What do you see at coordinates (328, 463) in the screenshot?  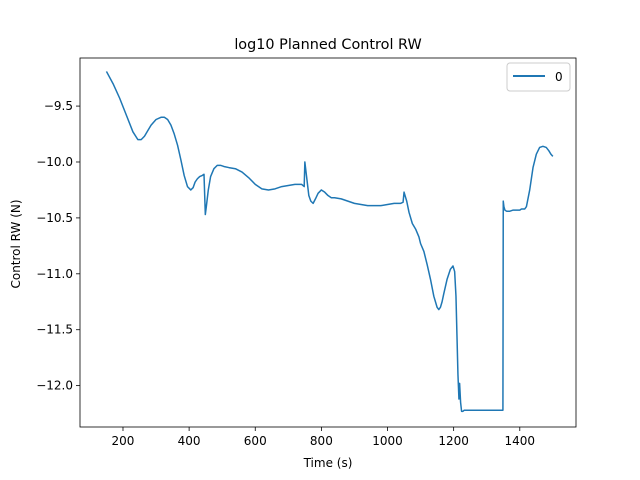 I see `x-axis-label: Time (s)` at bounding box center [328, 463].